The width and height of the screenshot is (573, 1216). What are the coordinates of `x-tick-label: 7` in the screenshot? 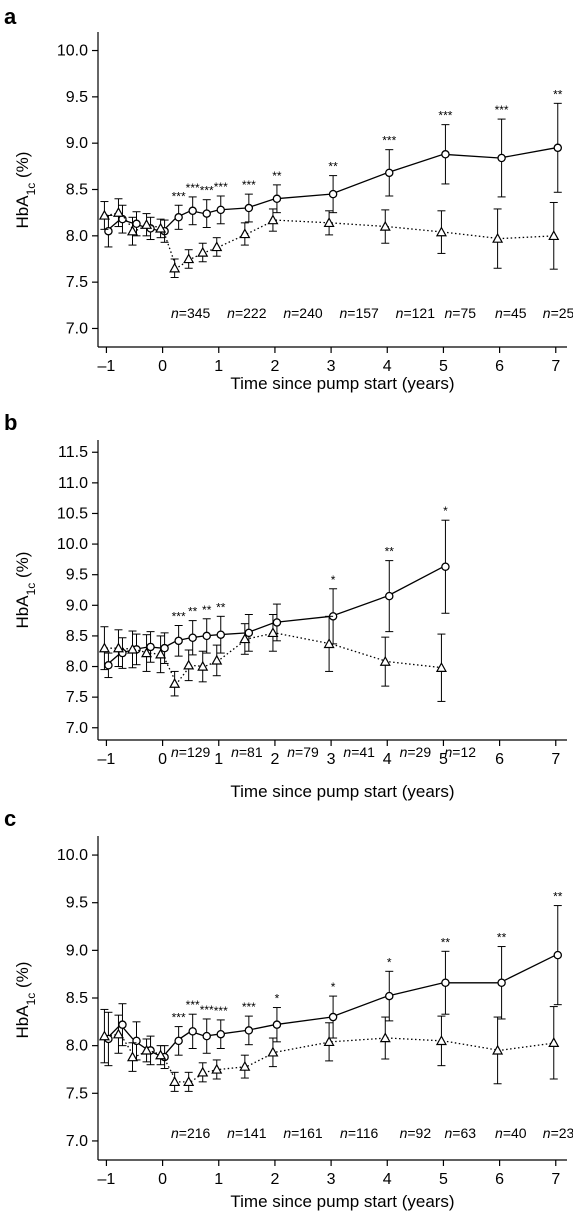 It's located at (555, 366).